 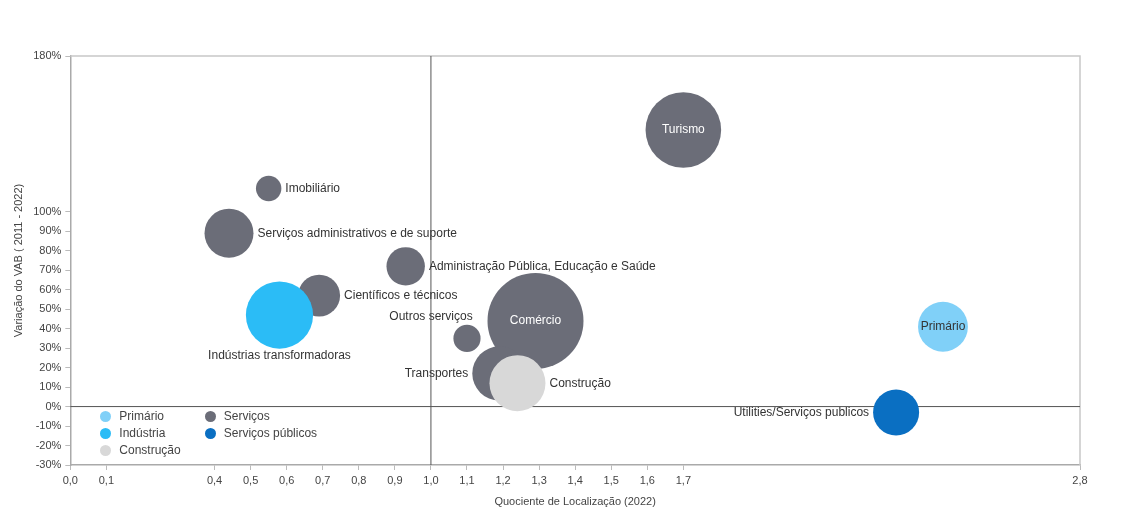 What do you see at coordinates (50, 288) in the screenshot?
I see `y-tick-label: 60%` at bounding box center [50, 288].